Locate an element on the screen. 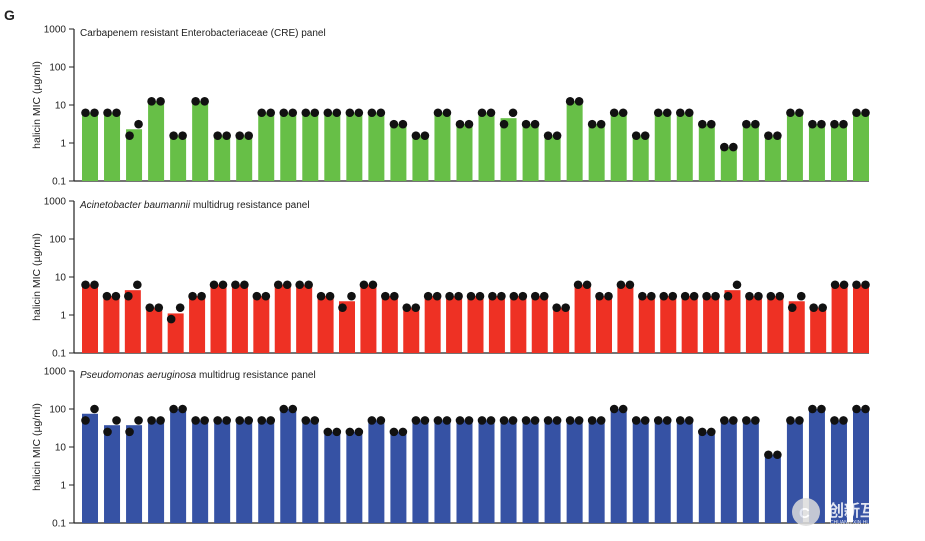 The height and width of the screenshot is (541, 925). watermark-logo-icon is located at coordinates (806, 512).